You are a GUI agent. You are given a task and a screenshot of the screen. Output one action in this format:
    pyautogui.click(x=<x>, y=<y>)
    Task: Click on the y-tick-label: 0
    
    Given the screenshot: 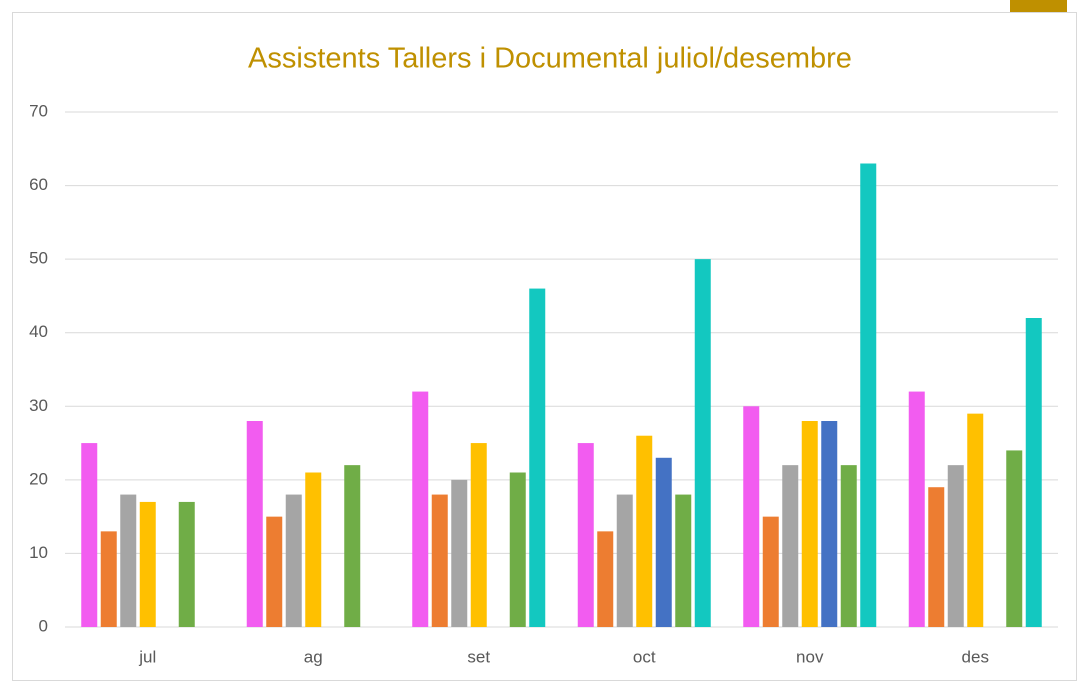 What is the action you would take?
    pyautogui.click(x=43, y=625)
    